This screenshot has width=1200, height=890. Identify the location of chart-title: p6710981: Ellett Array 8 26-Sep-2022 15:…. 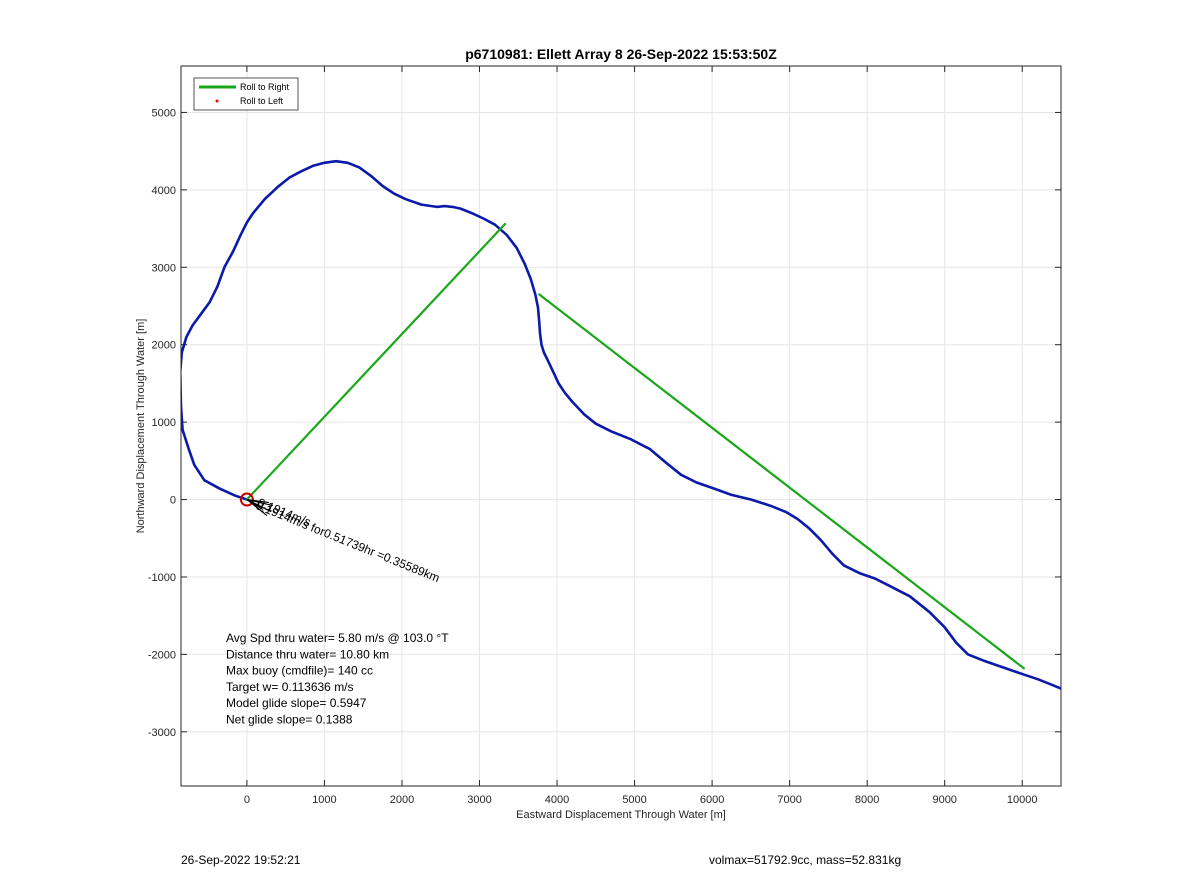
(621, 54).